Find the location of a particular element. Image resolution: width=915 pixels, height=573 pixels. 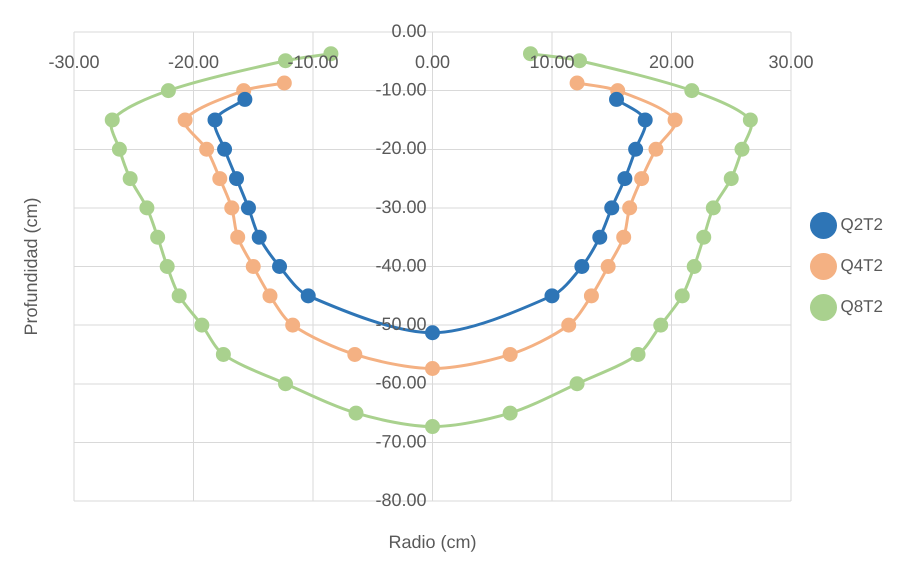

y-tick-label: -20.00 is located at coordinates (400, 148).